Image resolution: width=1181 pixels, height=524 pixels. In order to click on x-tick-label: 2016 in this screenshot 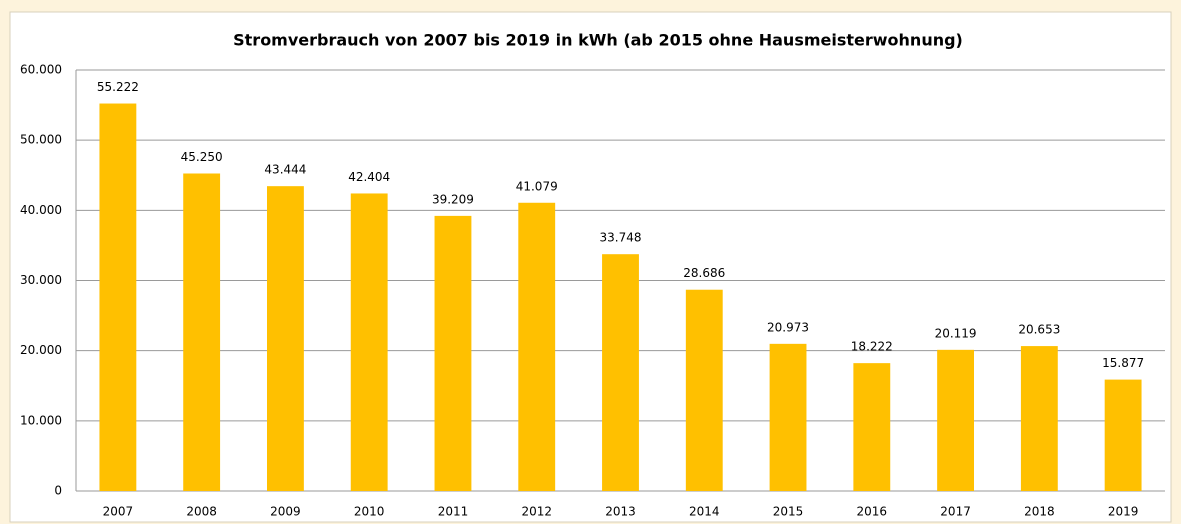, I will do `click(872, 512)`.